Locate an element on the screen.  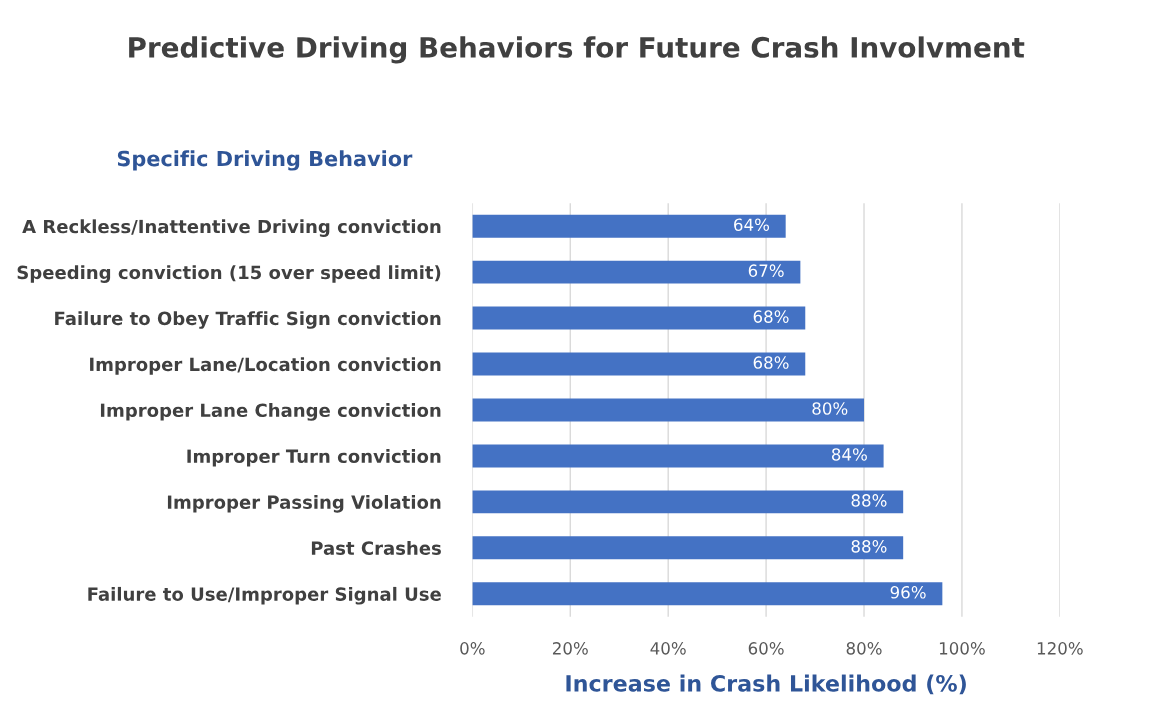
data-label: 96% is located at coordinates (908, 592).